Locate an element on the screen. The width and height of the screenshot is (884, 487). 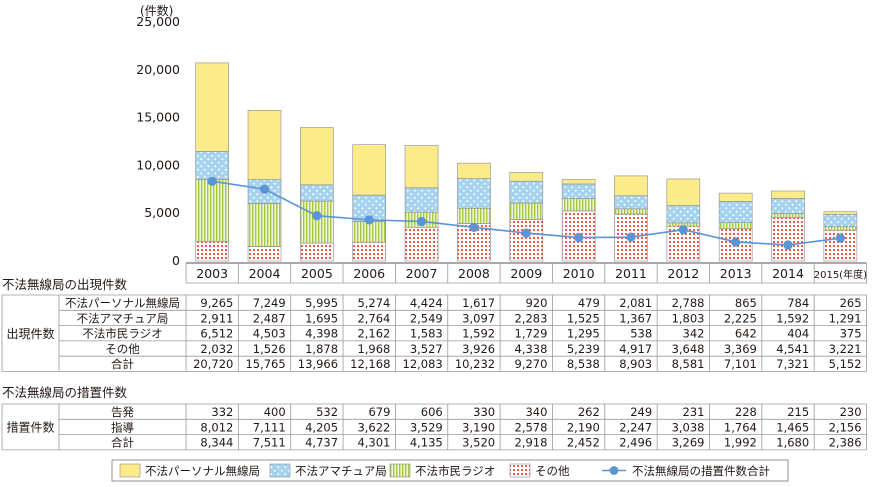
table-cell: 12,168 is located at coordinates (370, 364).